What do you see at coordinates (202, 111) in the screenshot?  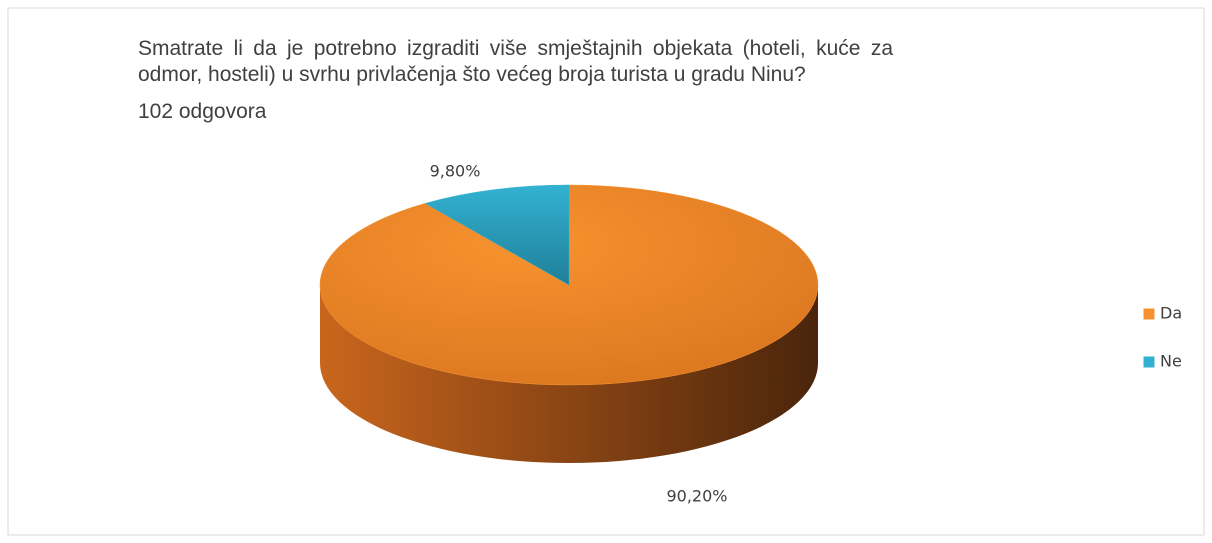 I see `chart-subtitle: 102 odgovora` at bounding box center [202, 111].